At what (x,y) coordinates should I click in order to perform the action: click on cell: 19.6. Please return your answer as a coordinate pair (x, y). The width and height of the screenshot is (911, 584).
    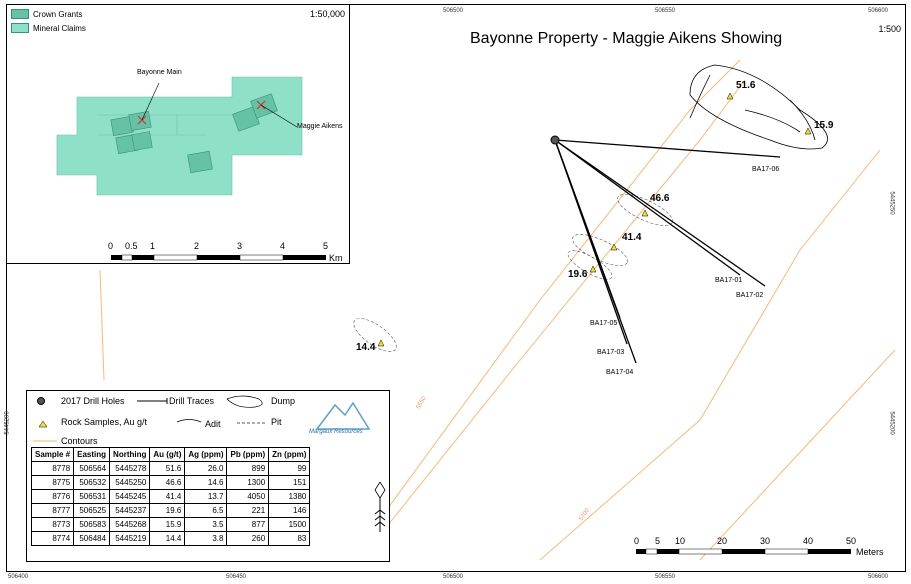
    Looking at the image, I should click on (167, 510).